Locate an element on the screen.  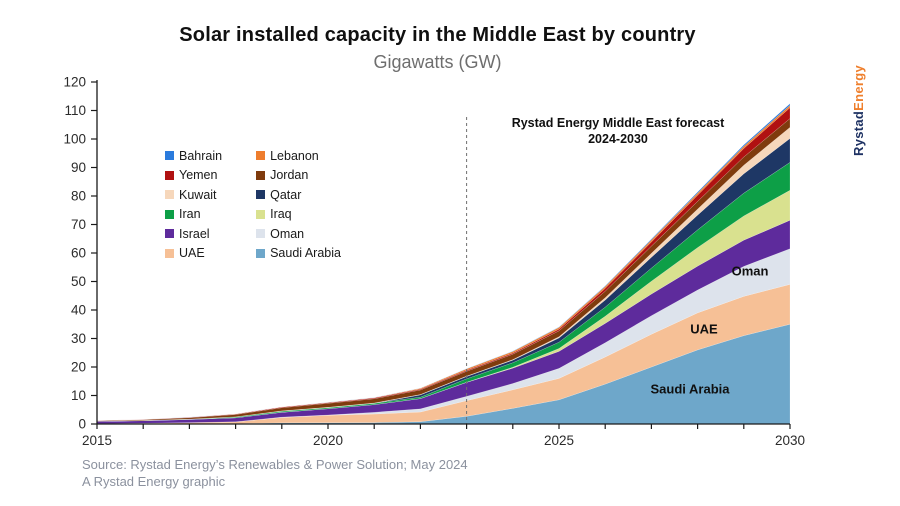
y-tick-label: 20 is located at coordinates (78, 367).